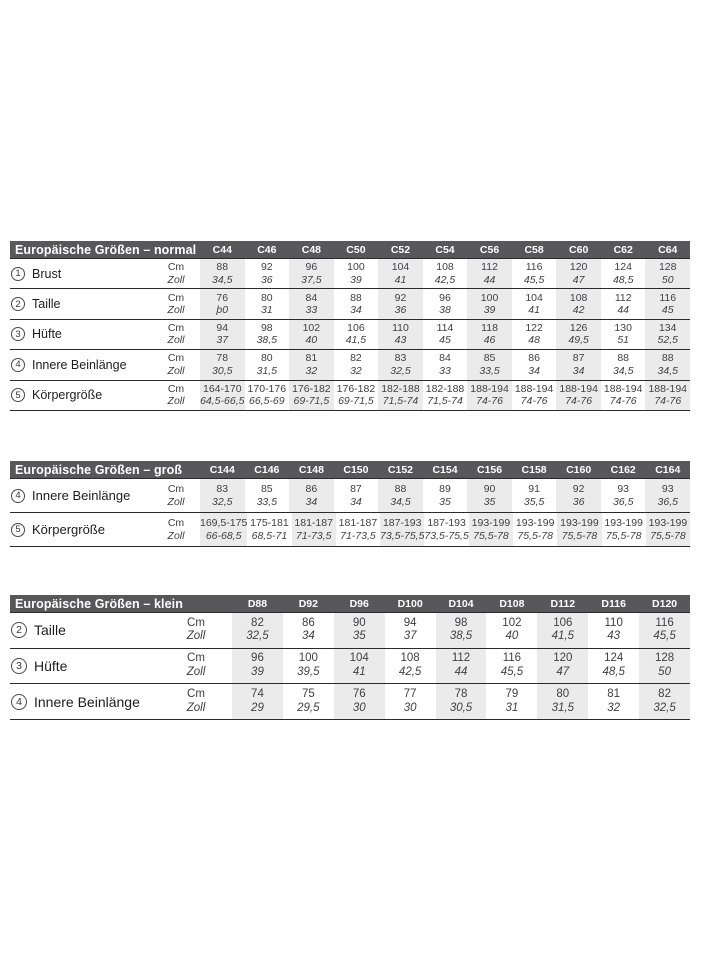  Describe the element at coordinates (311, 469) in the screenshot. I see `column-header: C148` at that location.